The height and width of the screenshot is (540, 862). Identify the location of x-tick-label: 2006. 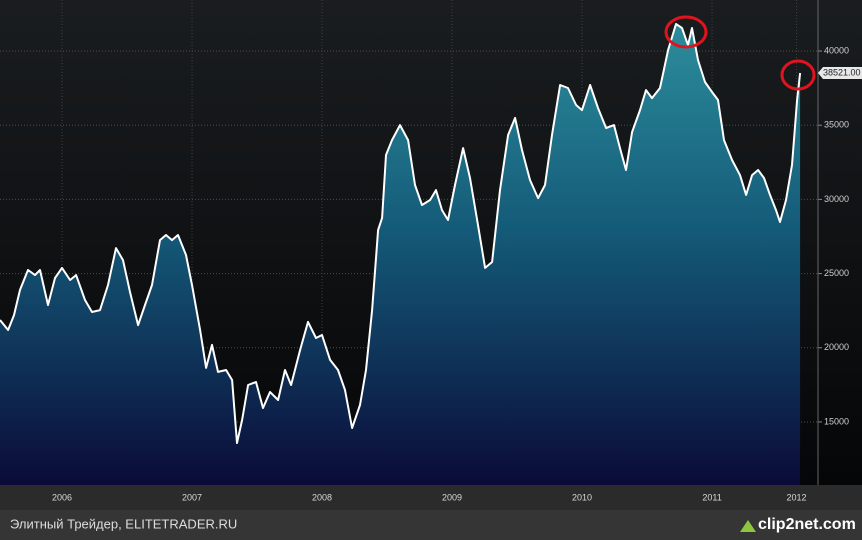
(62, 497).